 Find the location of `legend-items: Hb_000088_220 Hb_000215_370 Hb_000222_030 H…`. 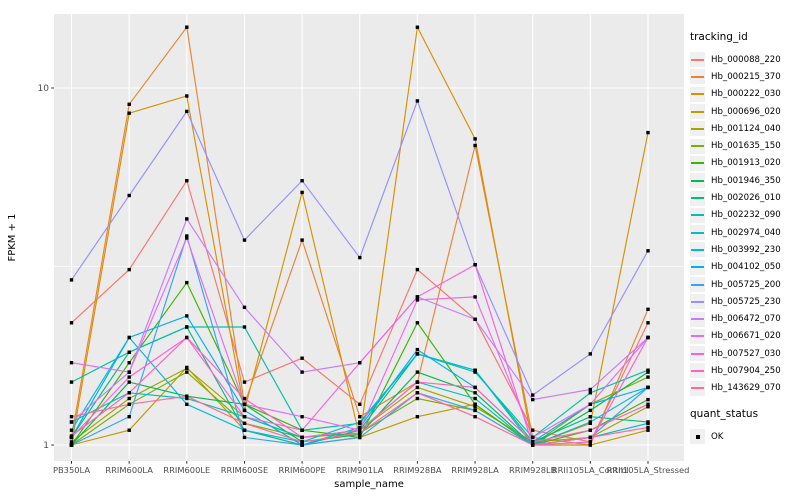

legend-items: Hb_000088_220 Hb_000215_370 Hb_000222_030 H… is located at coordinates (745, 224).